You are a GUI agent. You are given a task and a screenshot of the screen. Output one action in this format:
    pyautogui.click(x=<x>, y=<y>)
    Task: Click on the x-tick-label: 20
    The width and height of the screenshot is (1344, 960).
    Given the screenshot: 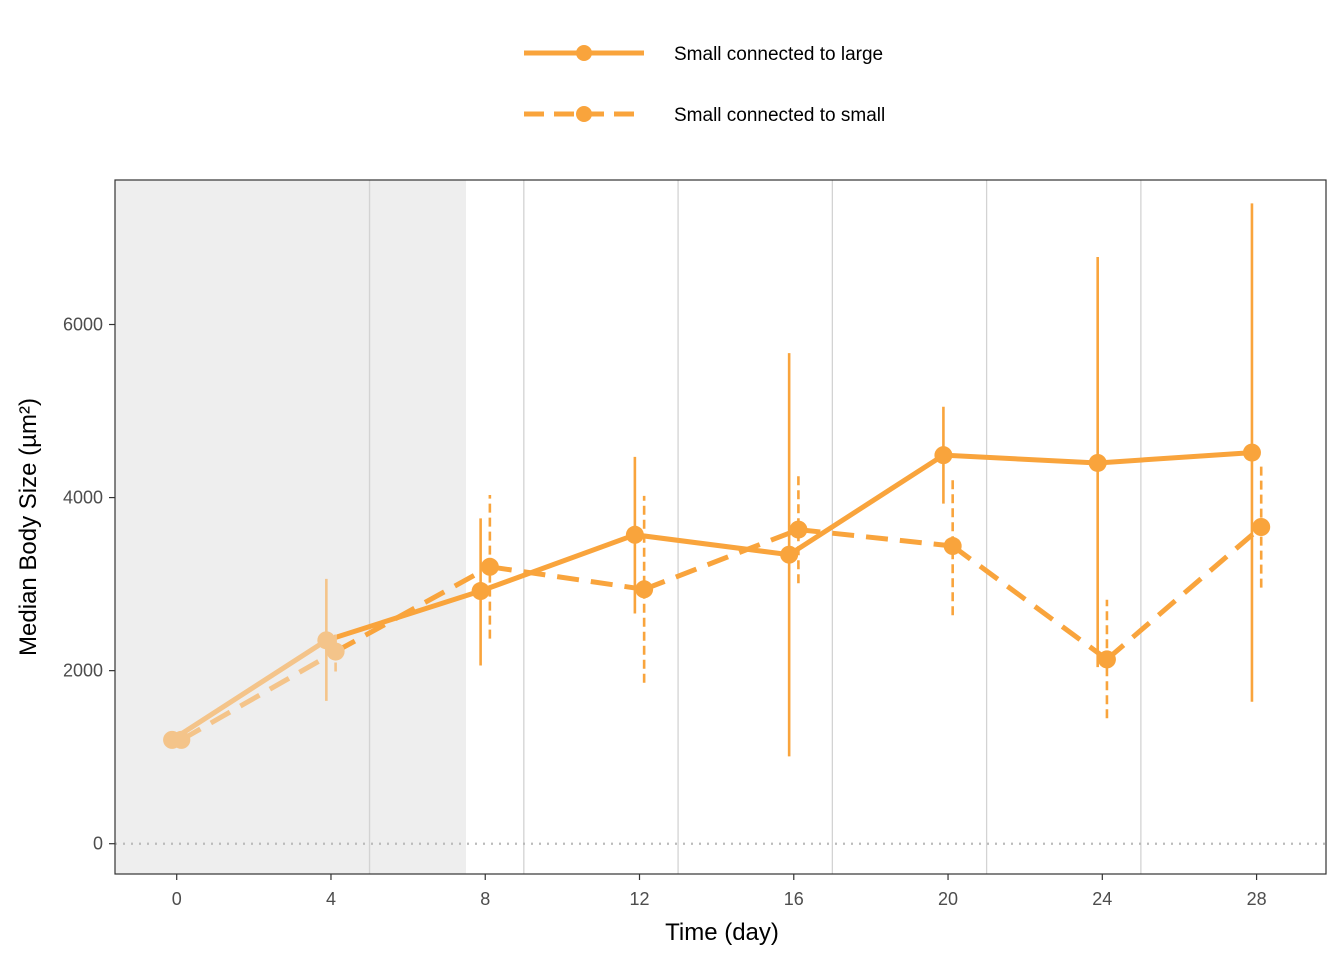 What is the action you would take?
    pyautogui.click(x=948, y=899)
    